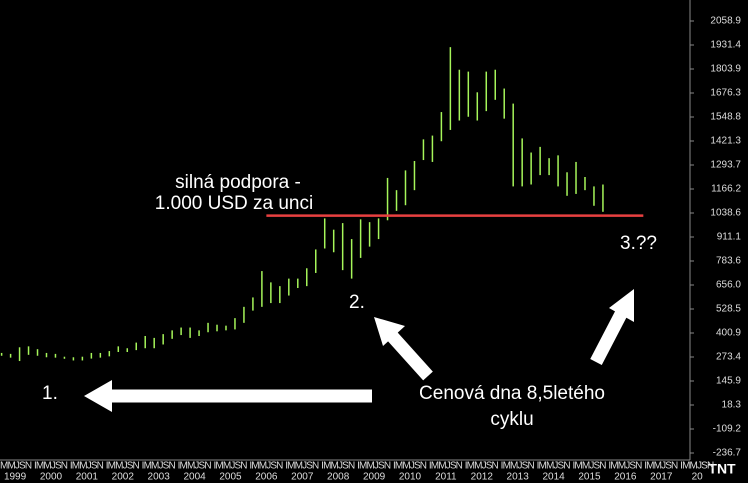  I want to click on y-tick-label: 1931.4, so click(725, 45).